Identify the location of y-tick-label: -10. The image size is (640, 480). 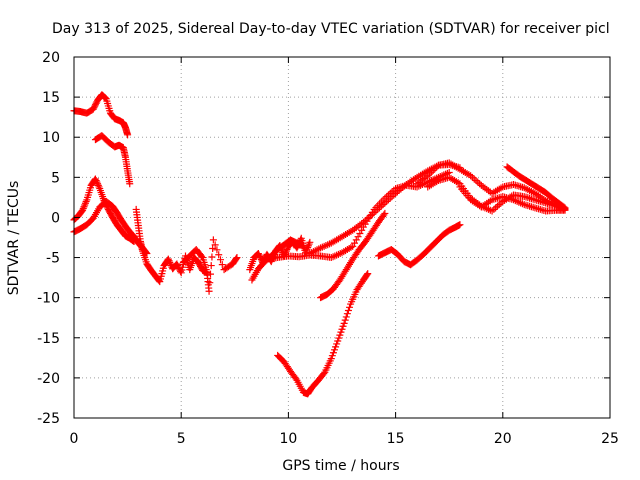
(48, 299).